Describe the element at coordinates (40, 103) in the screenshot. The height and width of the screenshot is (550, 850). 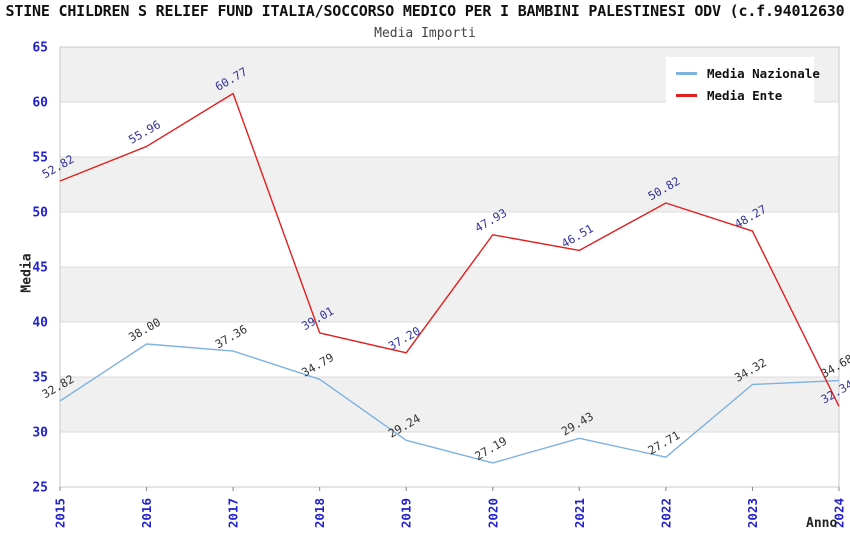
I see `y-tick-label: 60` at that location.